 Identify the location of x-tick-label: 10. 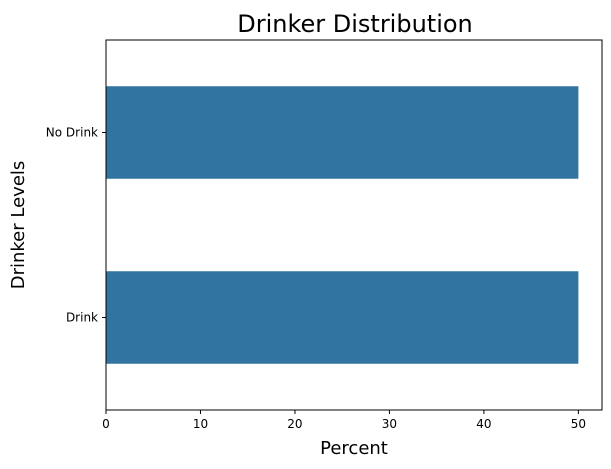
(200, 424).